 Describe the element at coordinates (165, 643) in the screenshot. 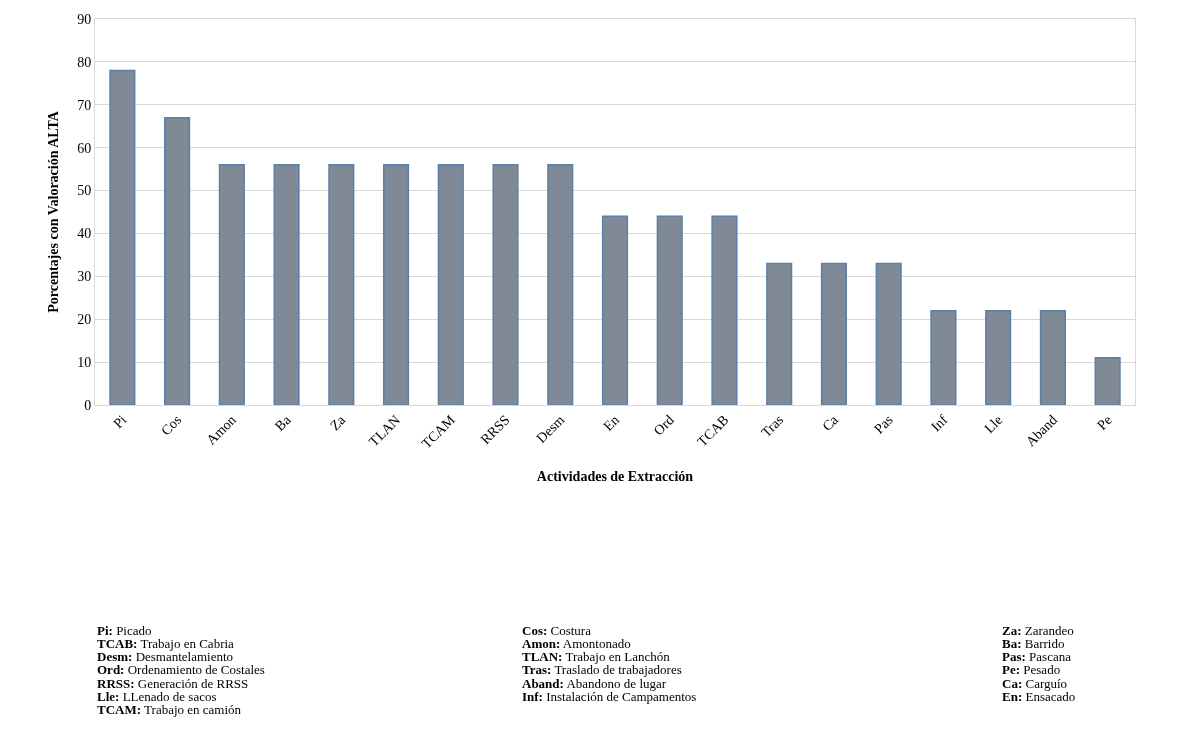

I see `text: TCAB: Trabajo en Cabria` at that location.